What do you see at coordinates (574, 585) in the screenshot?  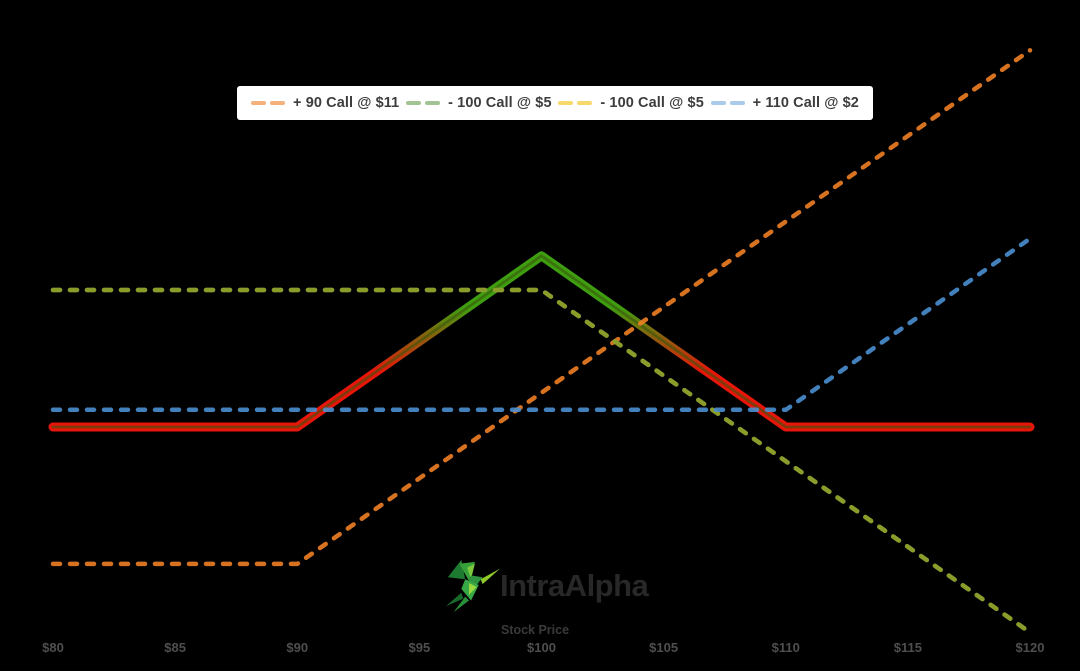 I see `logo-text: IntraAlpha` at bounding box center [574, 585].